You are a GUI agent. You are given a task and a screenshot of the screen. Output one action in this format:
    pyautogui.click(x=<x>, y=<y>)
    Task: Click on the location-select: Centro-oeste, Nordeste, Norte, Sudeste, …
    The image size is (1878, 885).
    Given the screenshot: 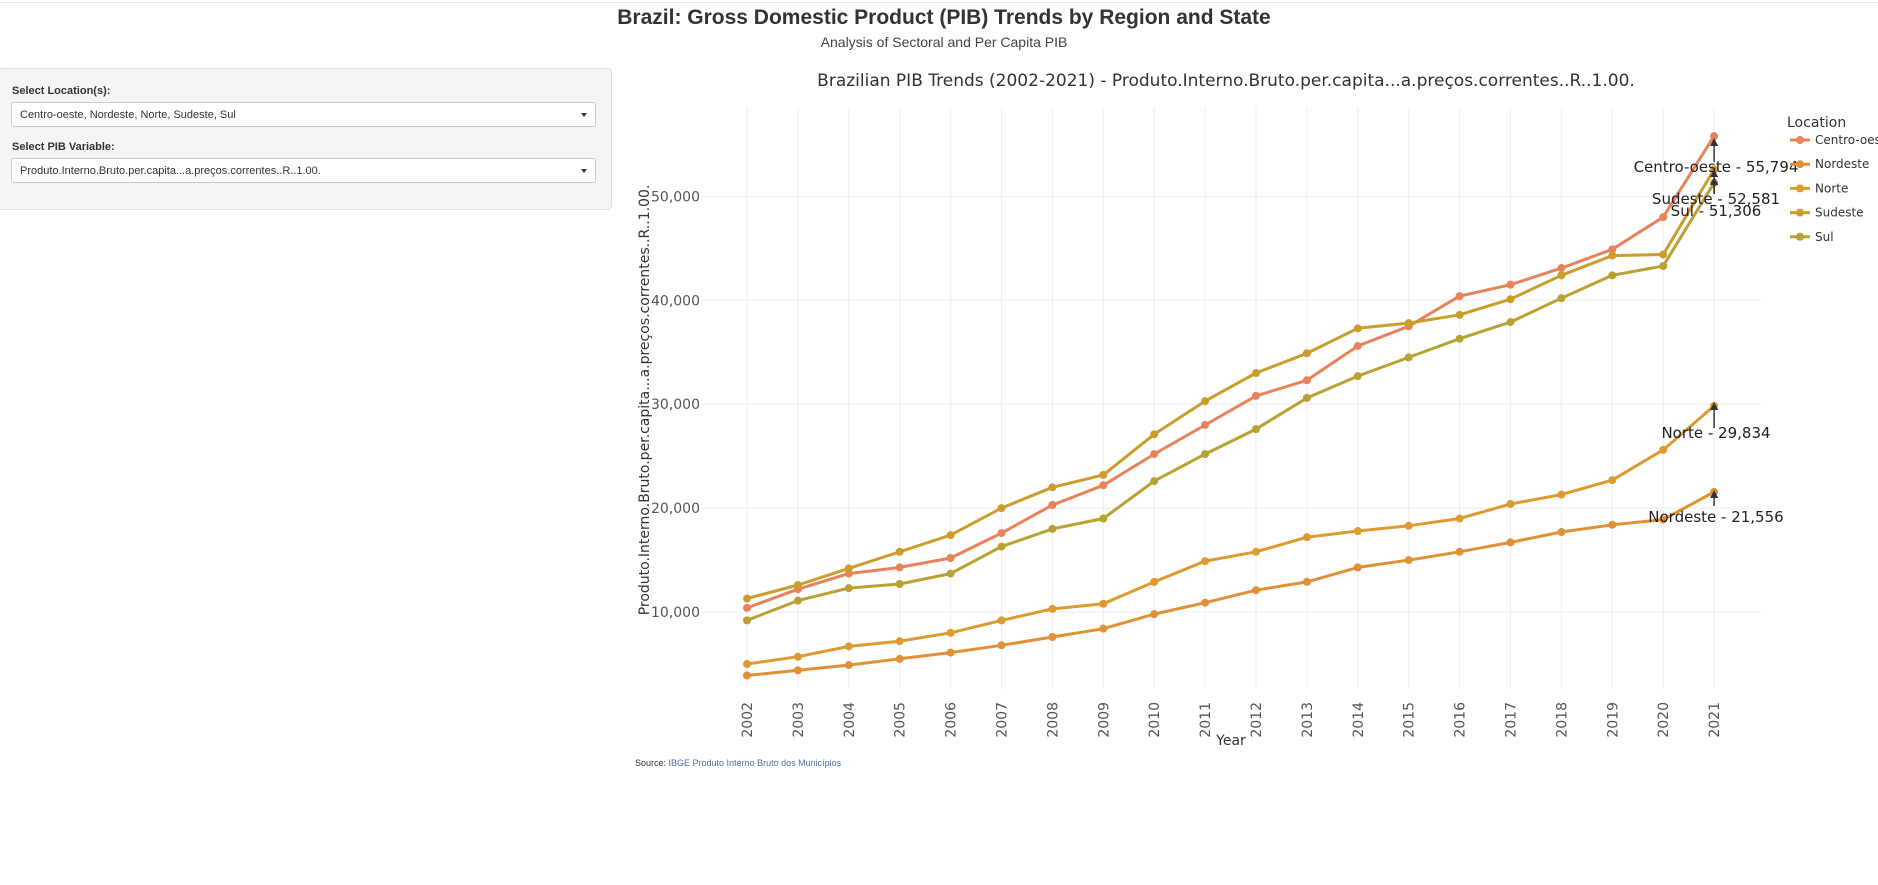 What is the action you would take?
    pyautogui.click(x=303, y=114)
    